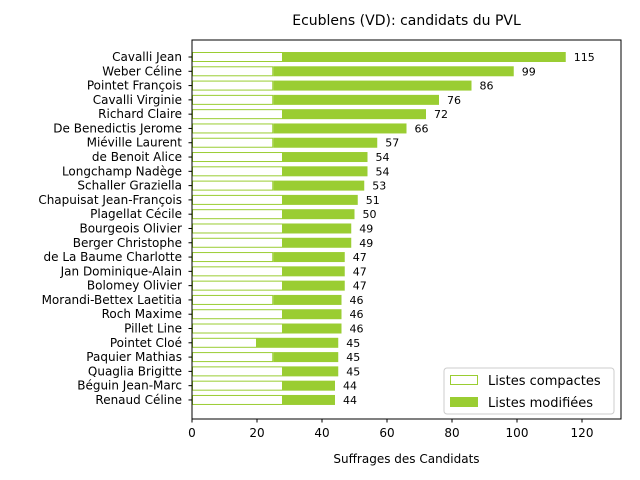  I want to click on category-label: Paquier Mathias, so click(134, 357).